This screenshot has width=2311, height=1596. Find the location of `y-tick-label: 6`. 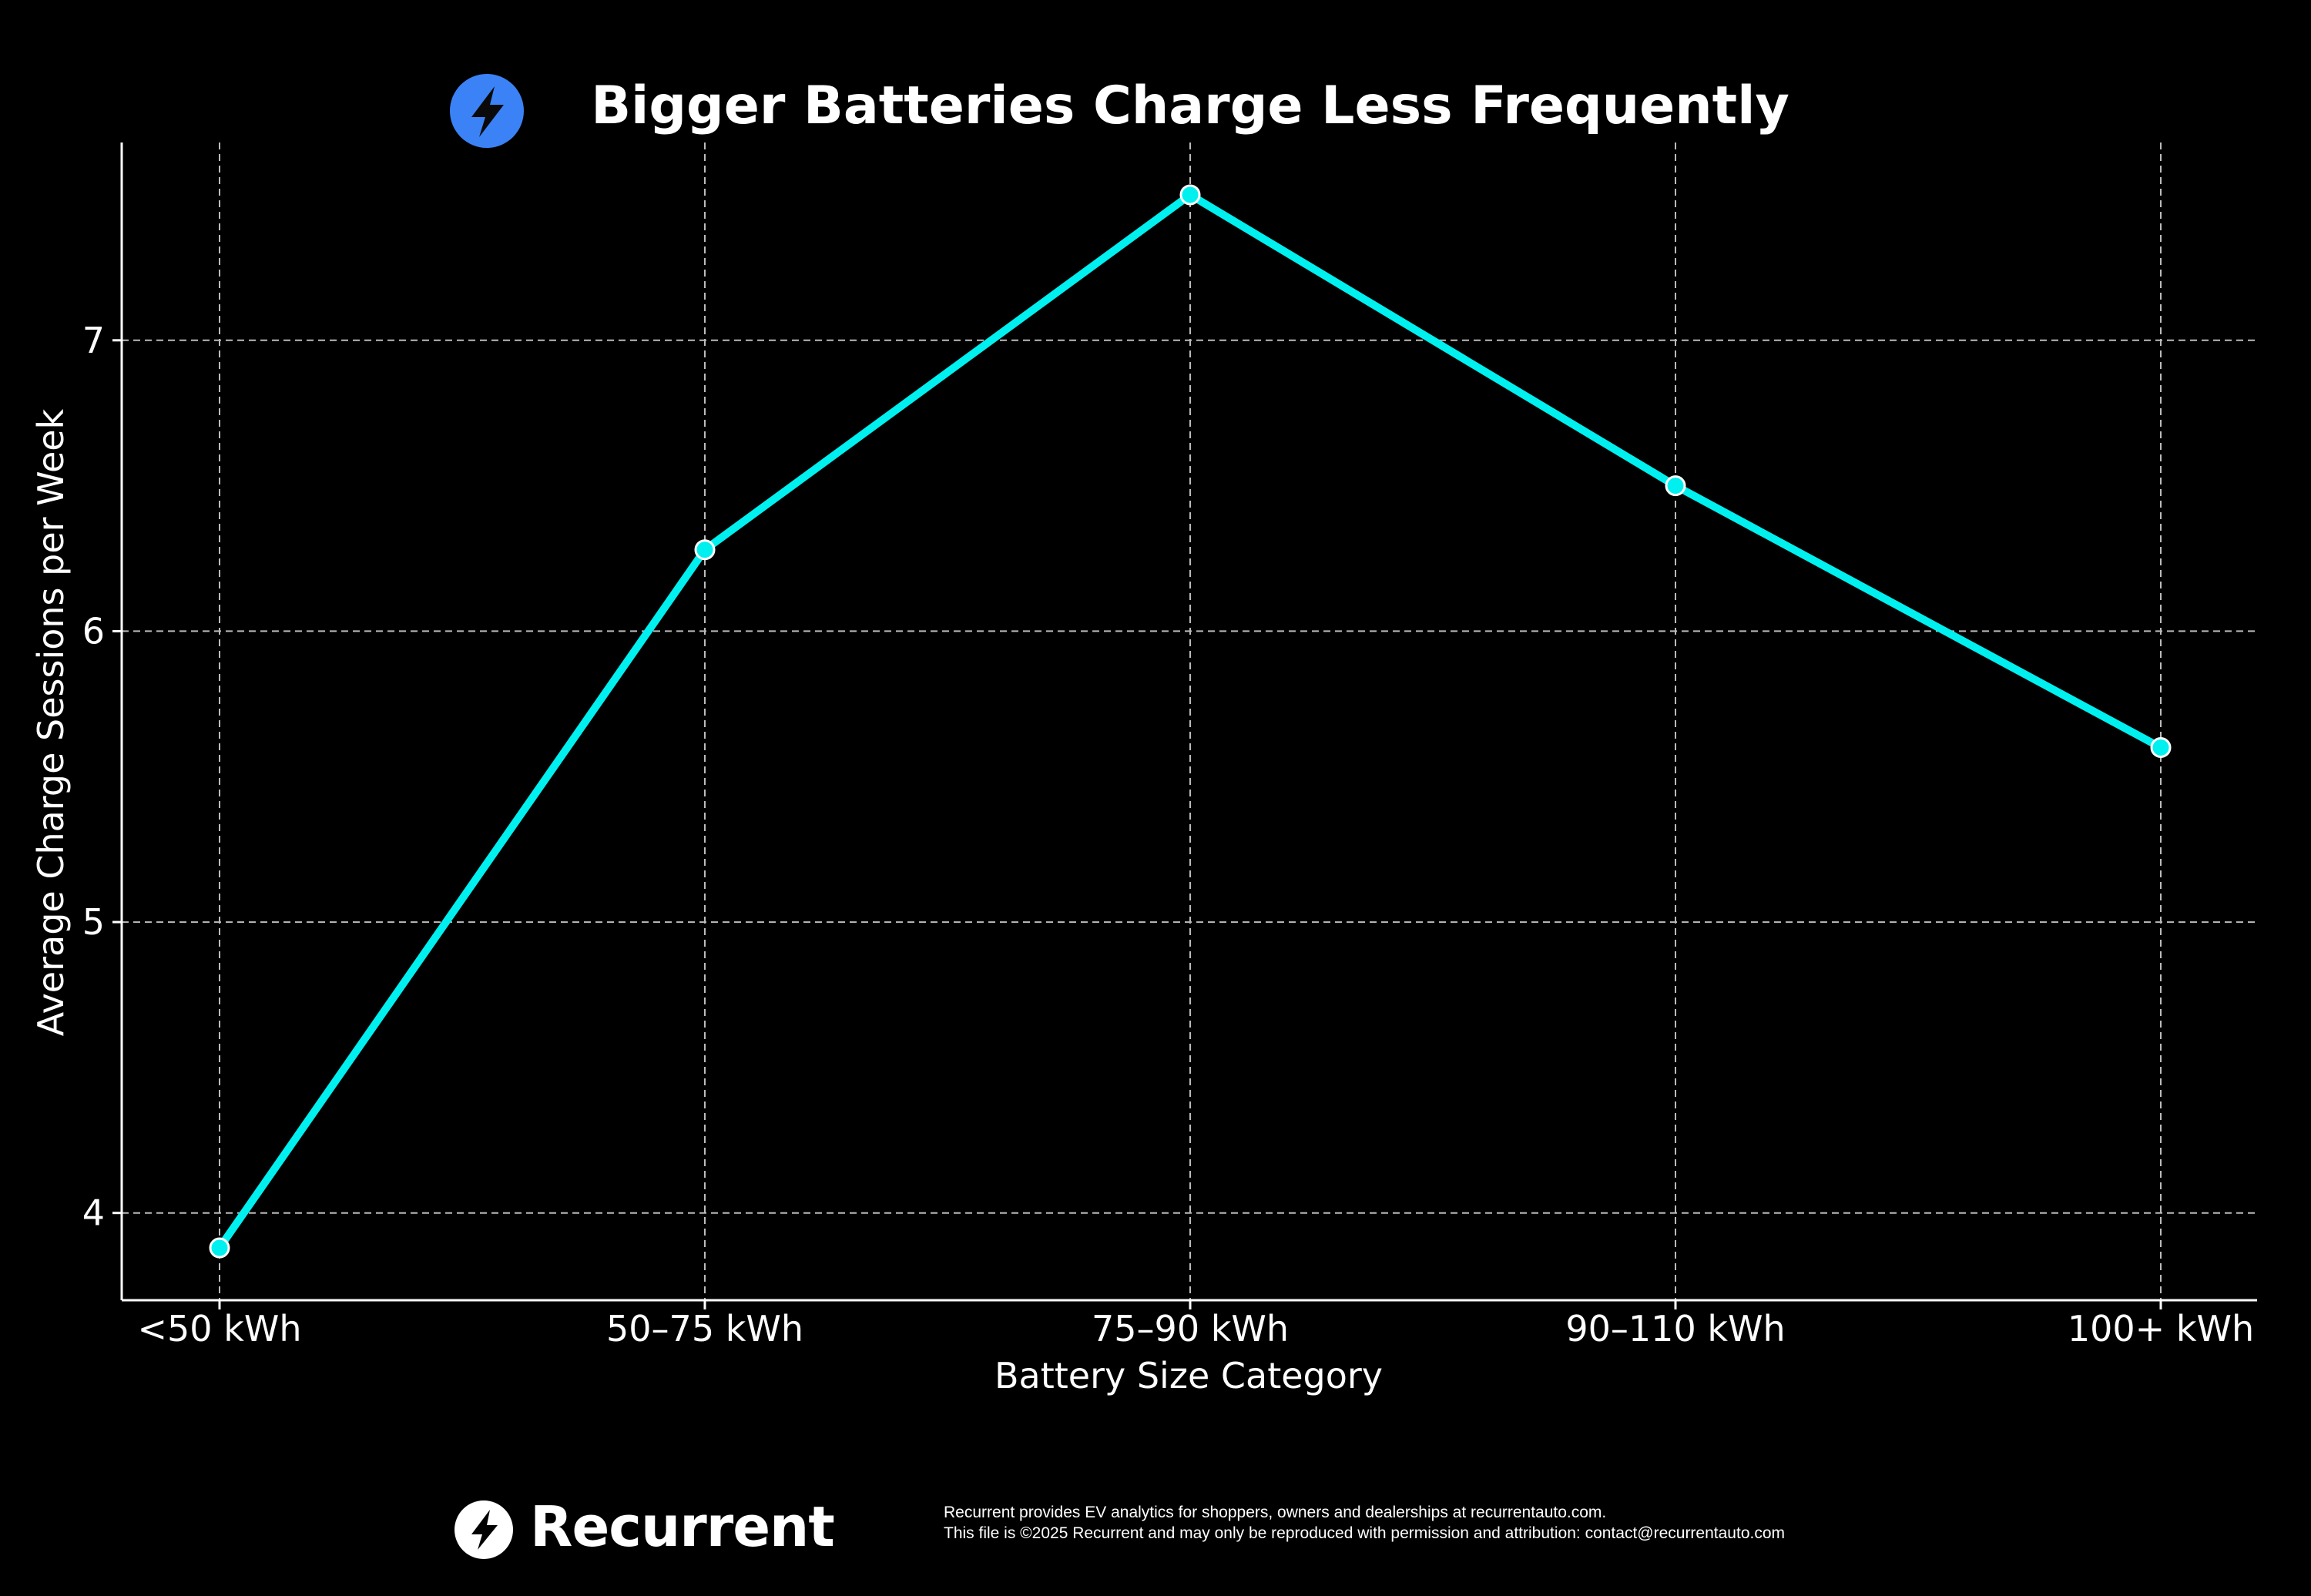

y-tick-label: 6 is located at coordinates (93, 631).